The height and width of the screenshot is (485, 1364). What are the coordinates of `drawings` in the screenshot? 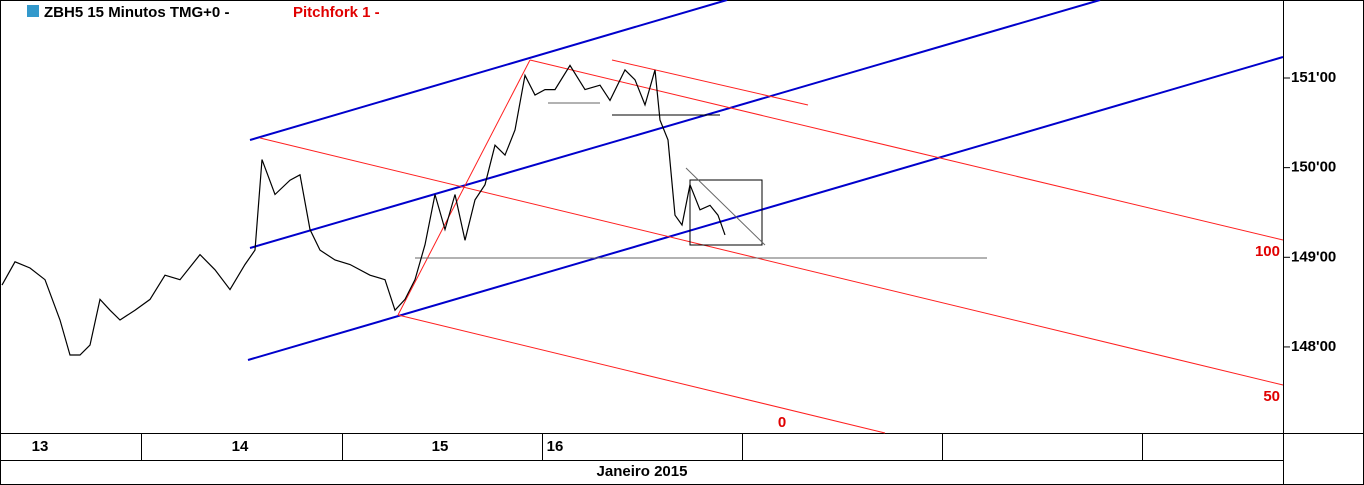 It's located at (701, 180).